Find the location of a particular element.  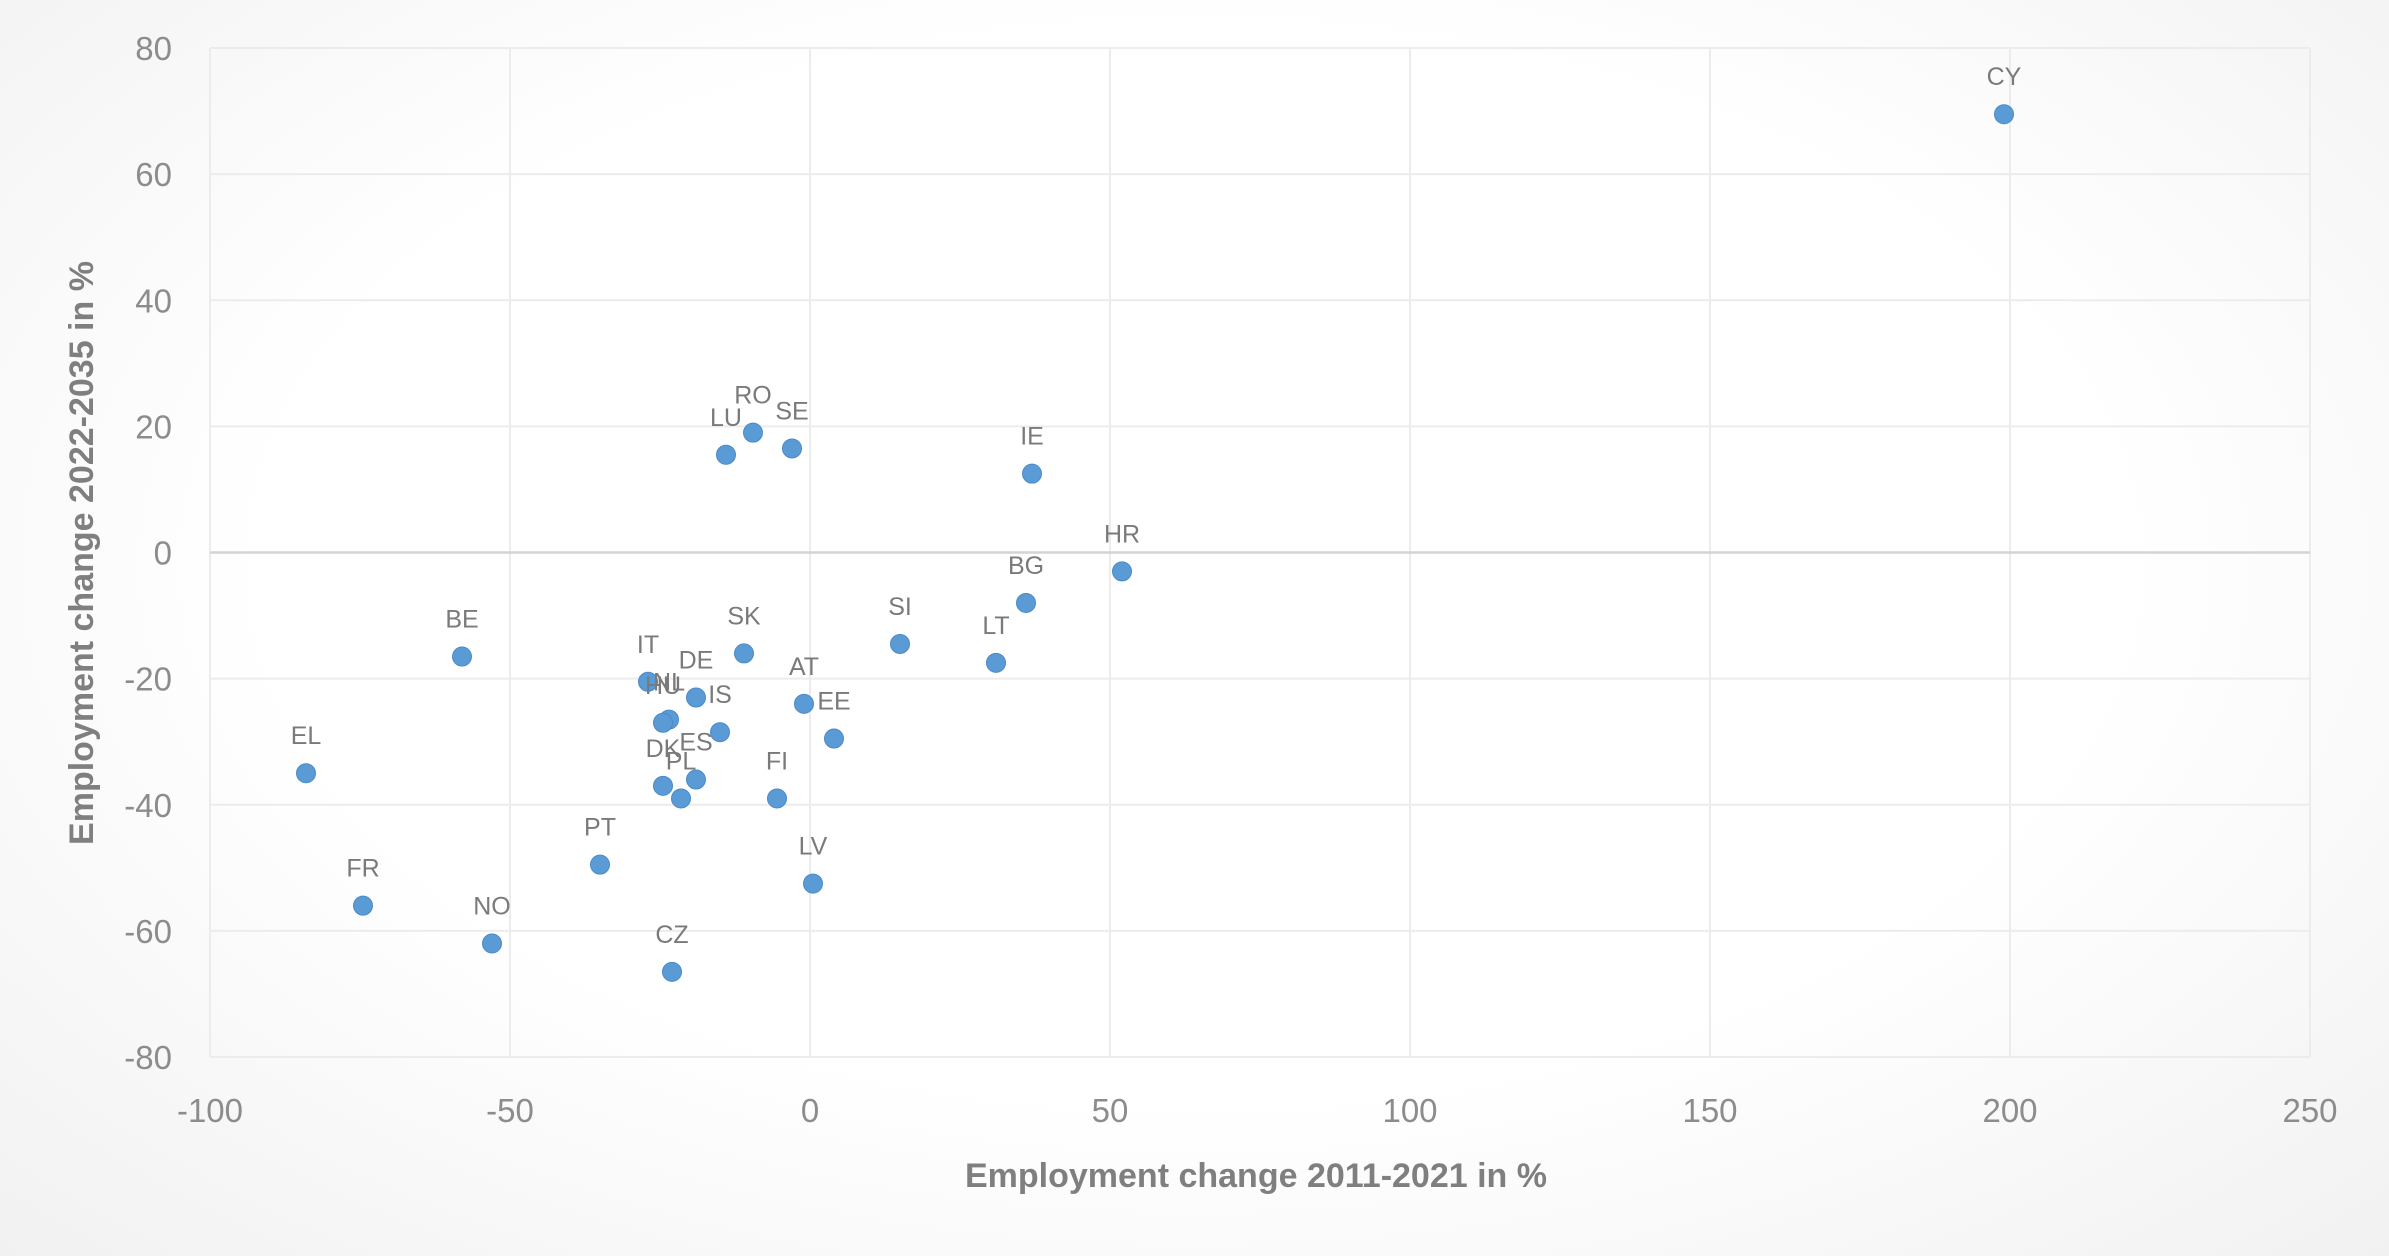

data-label-ee: EE is located at coordinates (833, 702).